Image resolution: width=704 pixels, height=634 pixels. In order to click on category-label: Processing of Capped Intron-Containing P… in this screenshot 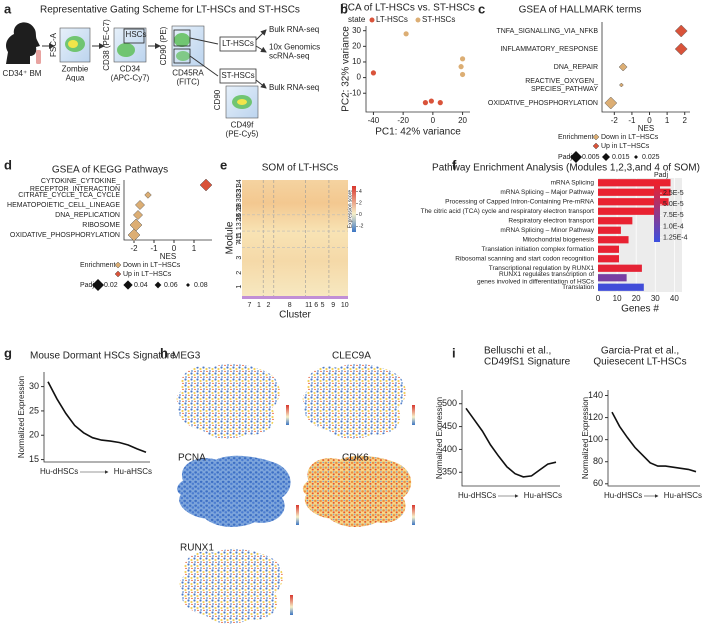, I will do `click(520, 201)`.